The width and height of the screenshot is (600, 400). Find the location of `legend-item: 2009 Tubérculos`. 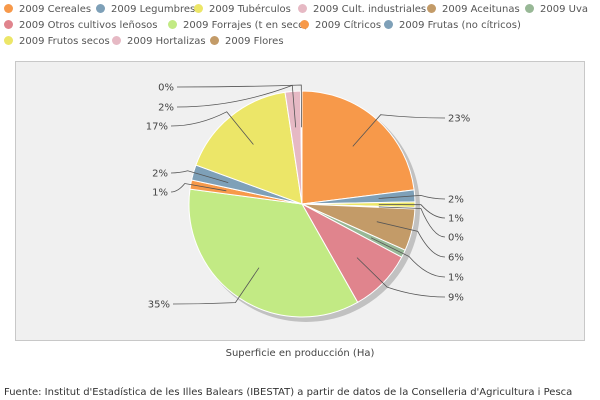

legend-item: 2009 Tubérculos is located at coordinates (242, 10).